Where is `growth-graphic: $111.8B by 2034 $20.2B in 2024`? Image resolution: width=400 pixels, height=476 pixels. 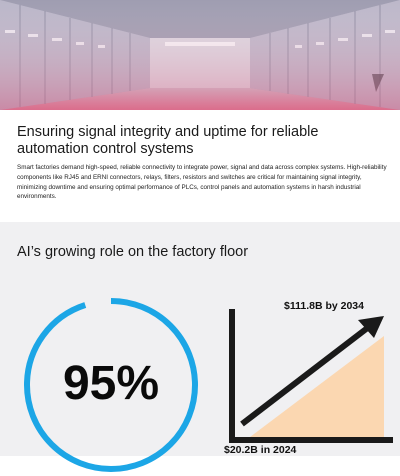 growth-graphic: $111.8B by 2034 $20.2B in 2024 is located at coordinates (311, 380).